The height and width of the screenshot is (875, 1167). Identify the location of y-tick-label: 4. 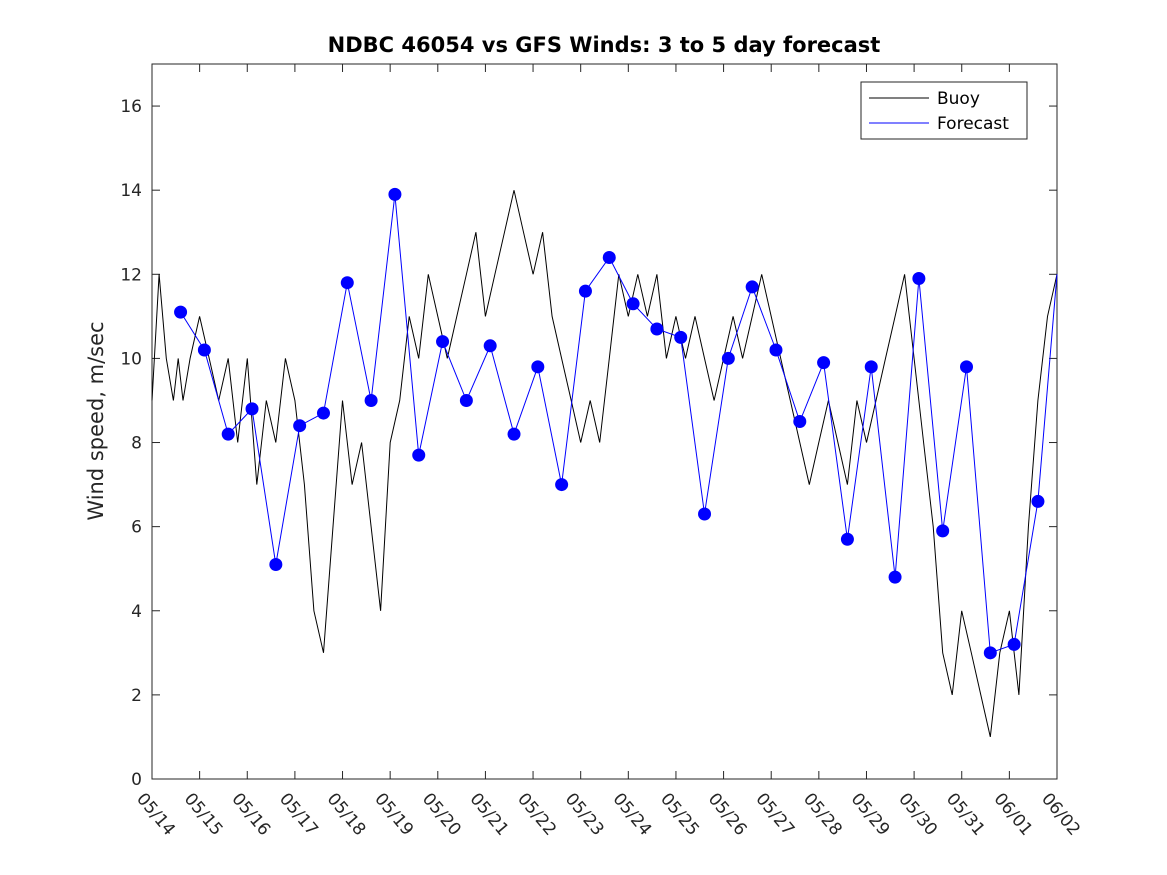
(136, 612).